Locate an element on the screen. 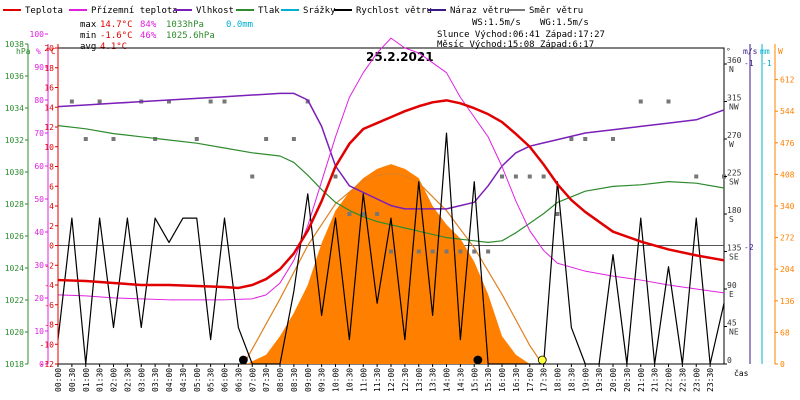 This screenshot has width=800, height=400. hpa-tick-label: 1032 is located at coordinates (14, 140).